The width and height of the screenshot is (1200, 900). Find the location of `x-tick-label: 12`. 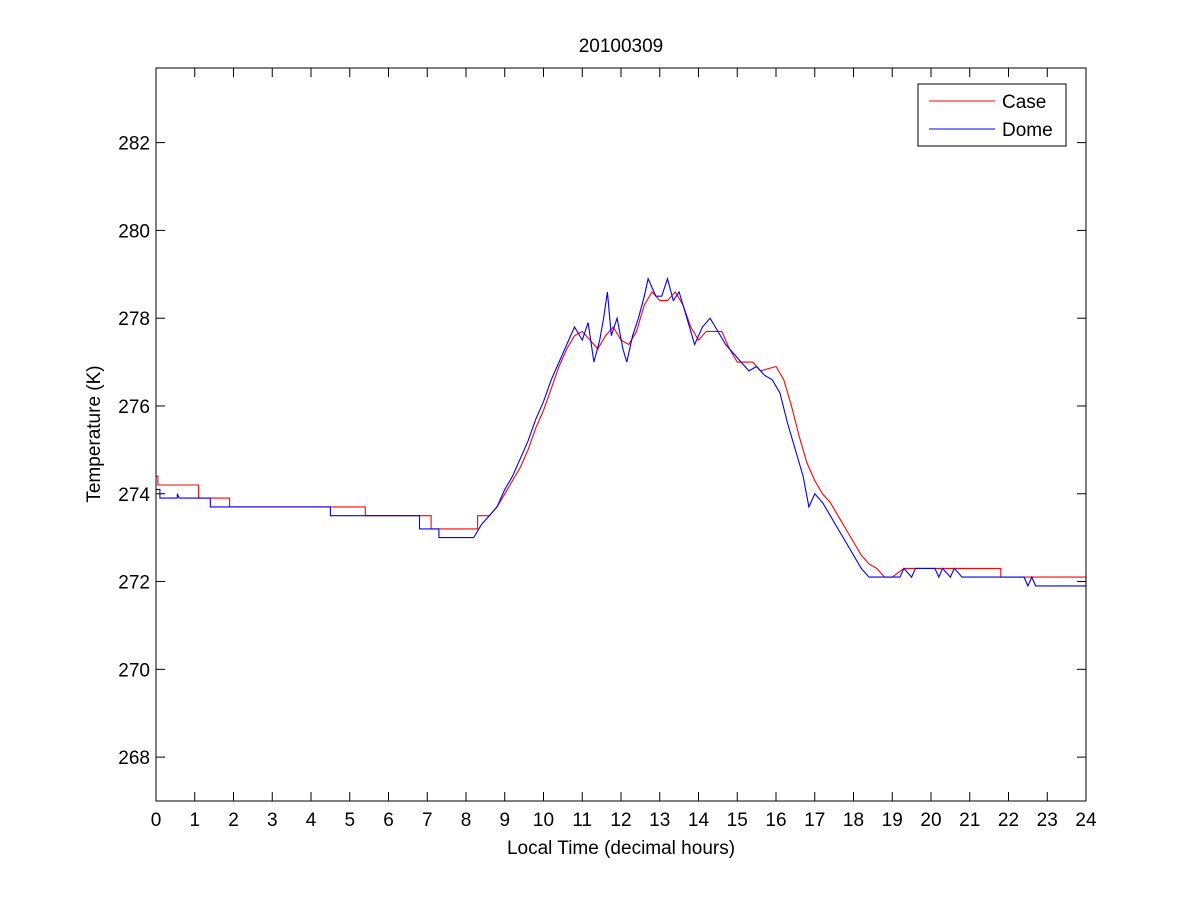

x-tick-label: 12 is located at coordinates (620, 820).